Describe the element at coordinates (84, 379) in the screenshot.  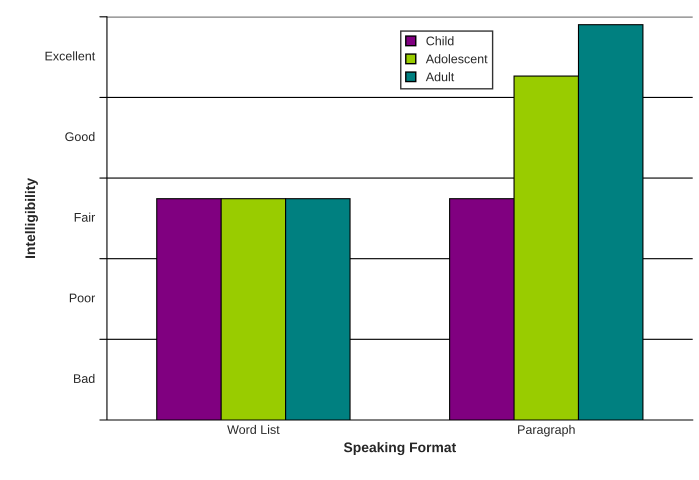
I see `text: Bad` at that location.